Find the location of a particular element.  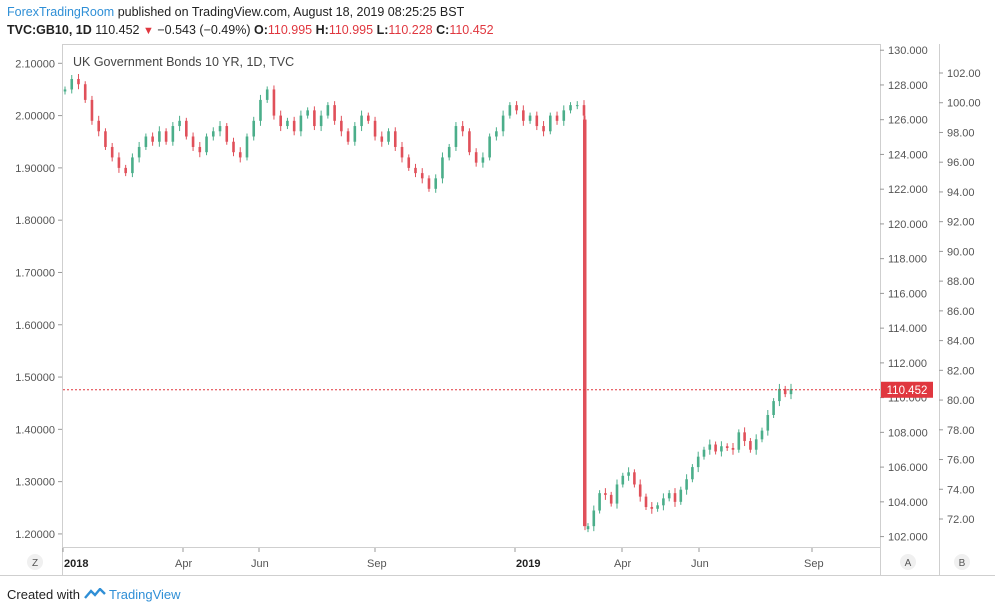

inner-tick-label: 102.000 is located at coordinates (908, 538).